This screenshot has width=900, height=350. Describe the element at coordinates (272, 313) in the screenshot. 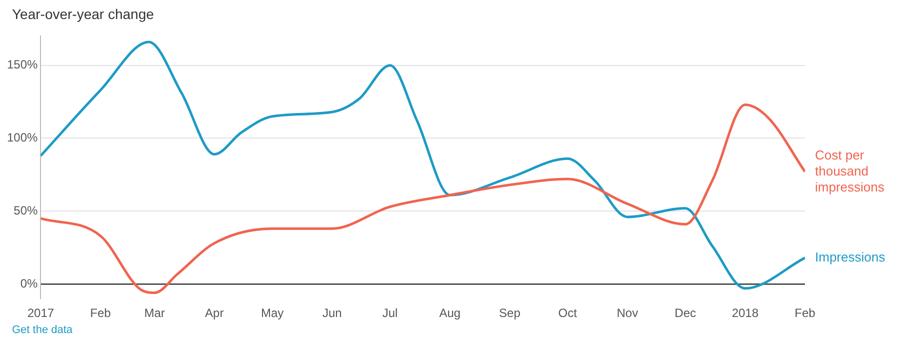

I see `x-tick-label: May` at that location.